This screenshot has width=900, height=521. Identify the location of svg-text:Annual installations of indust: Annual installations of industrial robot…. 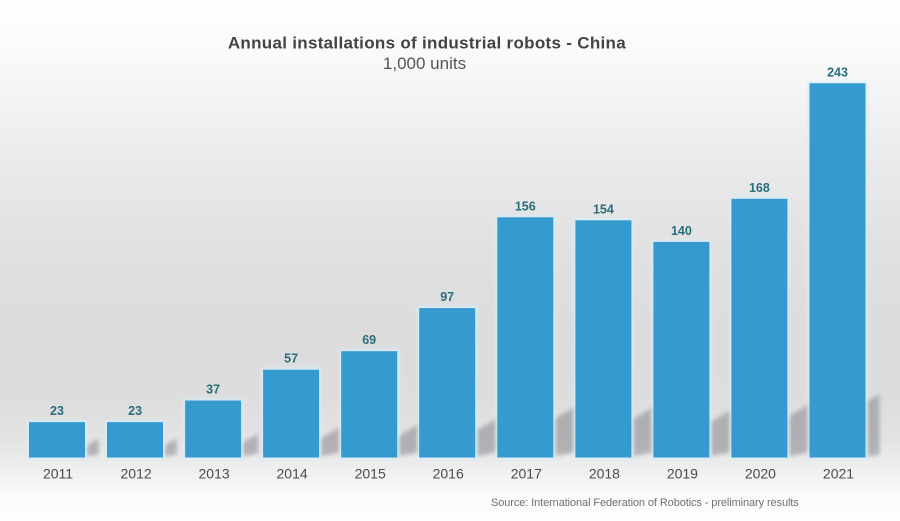
(427, 43).